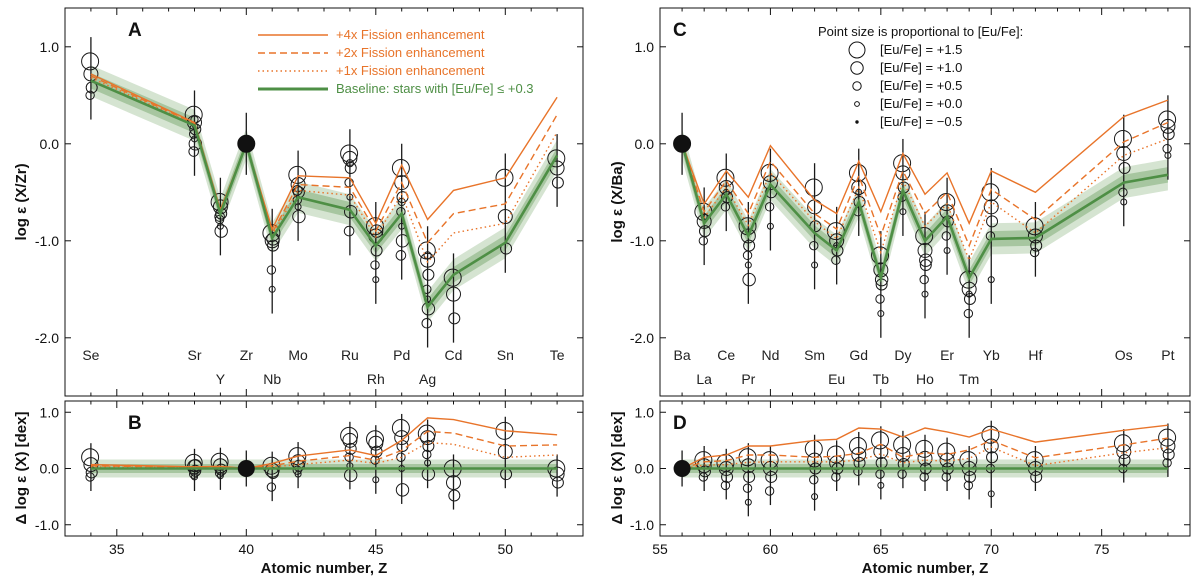 The image size is (1200, 580). What do you see at coordinates (401, 355) in the screenshot?
I see `panel-a-element-label: Pd` at bounding box center [401, 355].